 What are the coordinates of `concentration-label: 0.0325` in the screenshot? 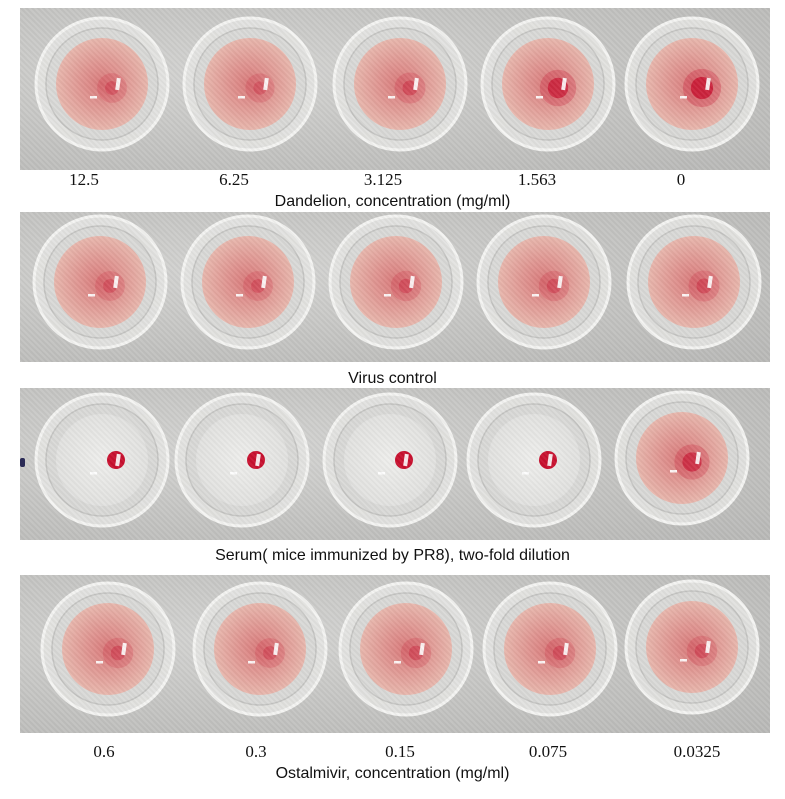 It's located at (697, 751).